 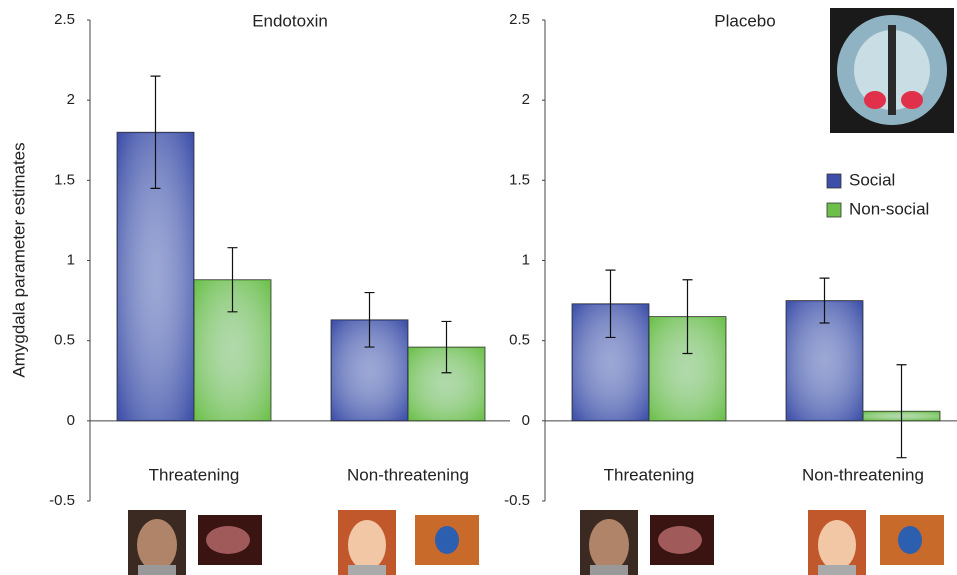 What do you see at coordinates (290, 20) in the screenshot?
I see `panel-title: Endotoxin` at bounding box center [290, 20].